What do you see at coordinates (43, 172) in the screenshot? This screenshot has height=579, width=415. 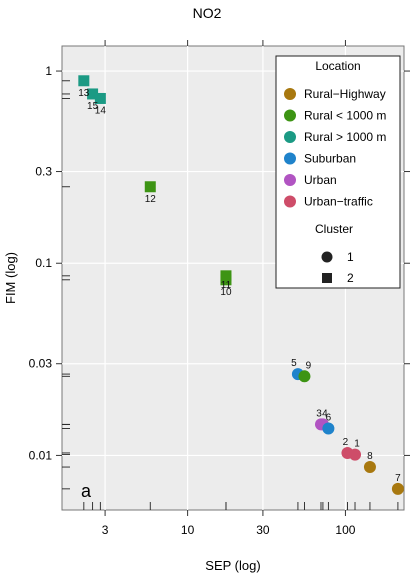 I see `y-tick-label: 0.3` at bounding box center [43, 172].